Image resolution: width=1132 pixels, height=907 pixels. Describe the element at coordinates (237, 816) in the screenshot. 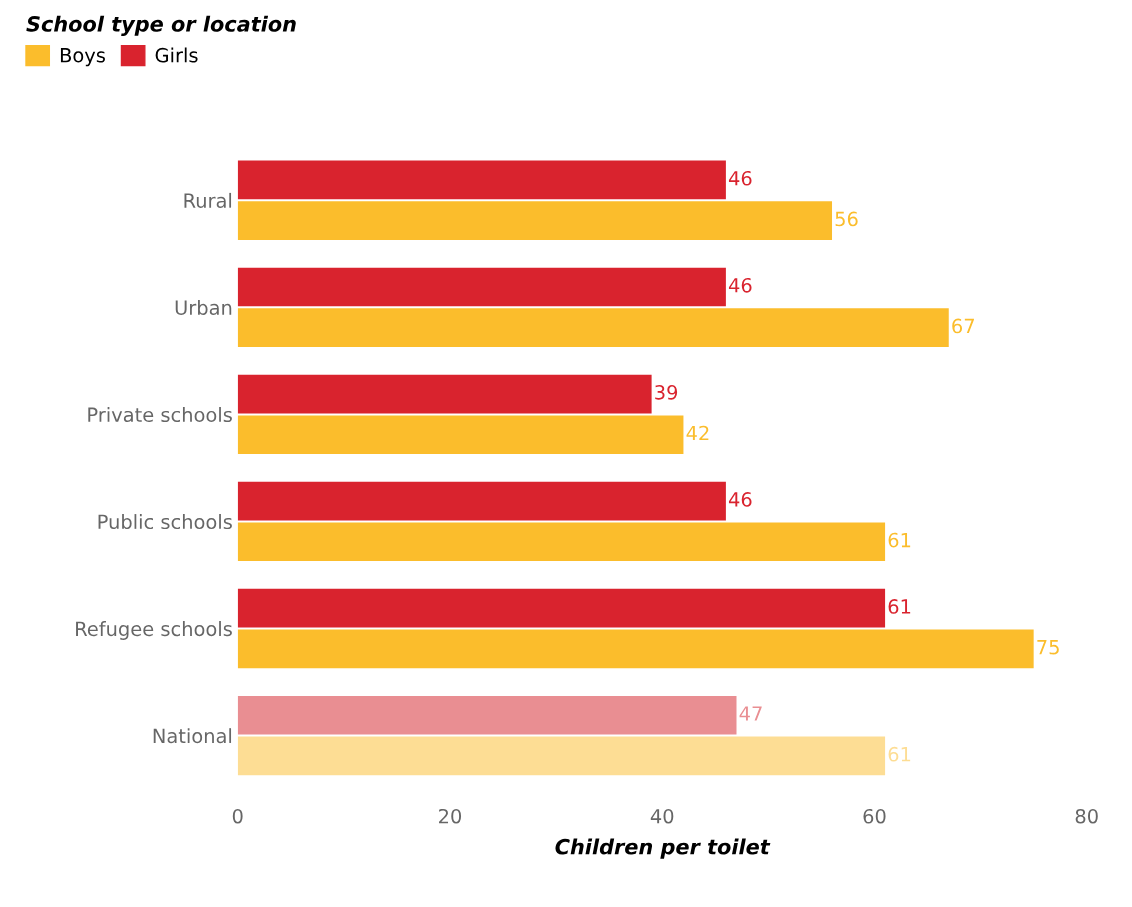

I see `x-tick-label: 0` at that location.